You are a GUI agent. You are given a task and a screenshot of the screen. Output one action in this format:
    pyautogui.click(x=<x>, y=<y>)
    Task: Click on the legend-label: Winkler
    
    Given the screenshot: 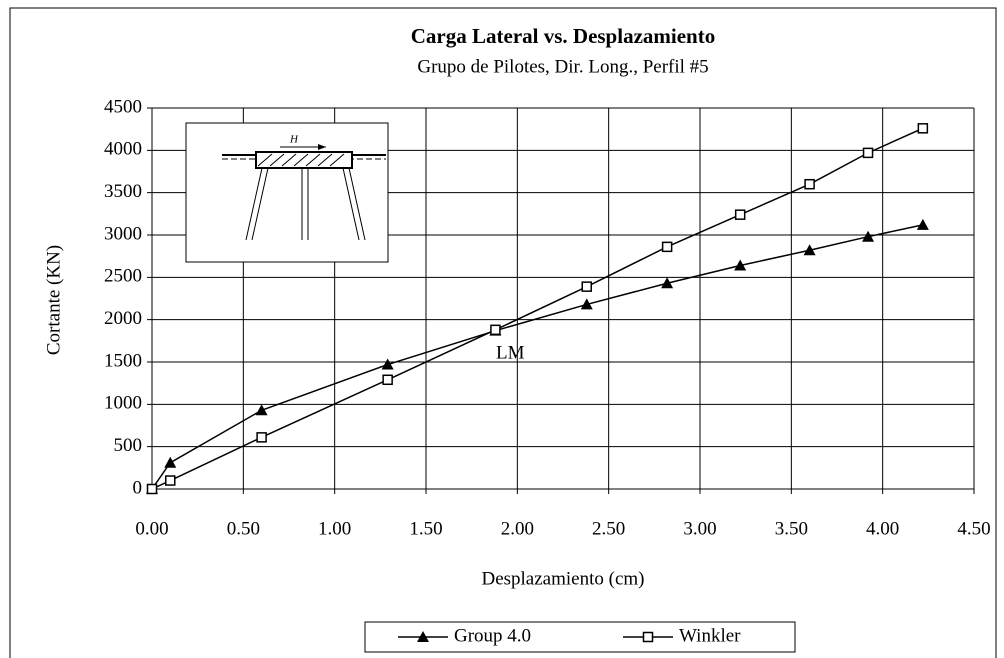 What is the action you would take?
    pyautogui.click(x=710, y=635)
    